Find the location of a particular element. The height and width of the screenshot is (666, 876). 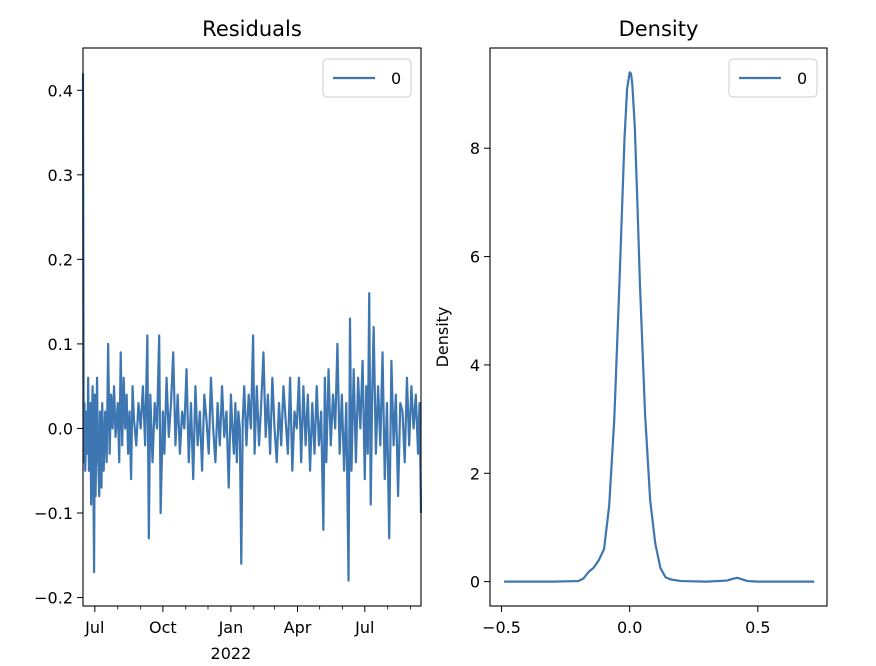

x-tick-label: −0.5 is located at coordinates (501, 627).